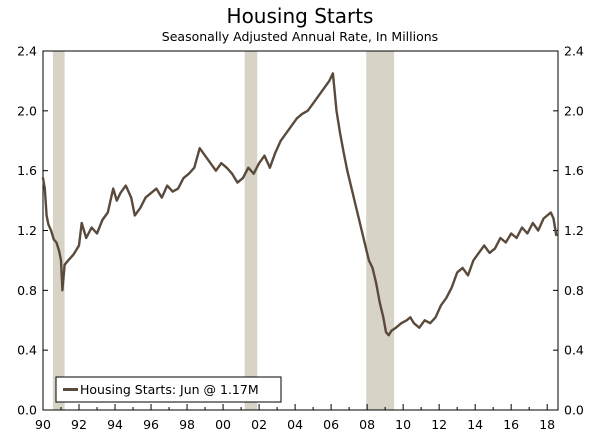 Image resolution: width=600 pixels, height=442 pixels. Describe the element at coordinates (300, 16) in the screenshot. I see `chart-title: Housing Starts` at that location.